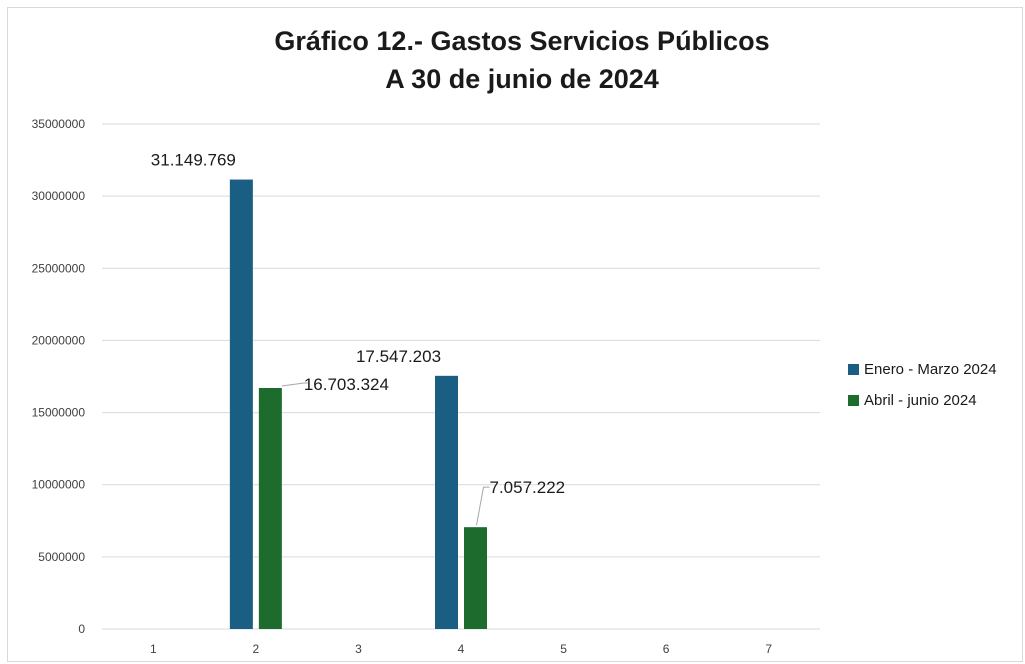 The image size is (1025, 664). What do you see at coordinates (666, 649) in the screenshot?
I see `x-tick-label: 6` at bounding box center [666, 649].